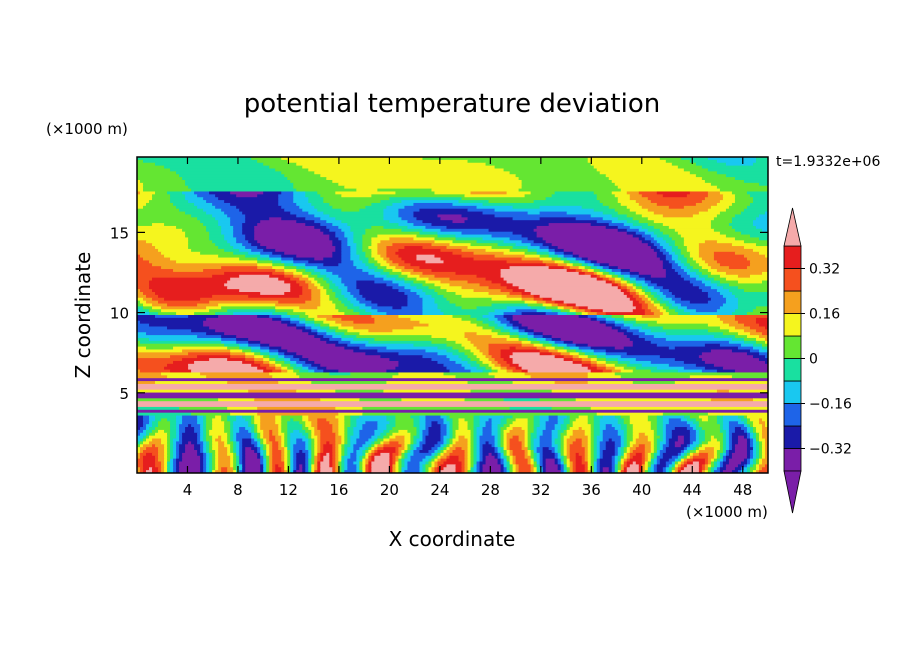  I want to click on colorbar-tick-label: −0.32, so click(830, 450).